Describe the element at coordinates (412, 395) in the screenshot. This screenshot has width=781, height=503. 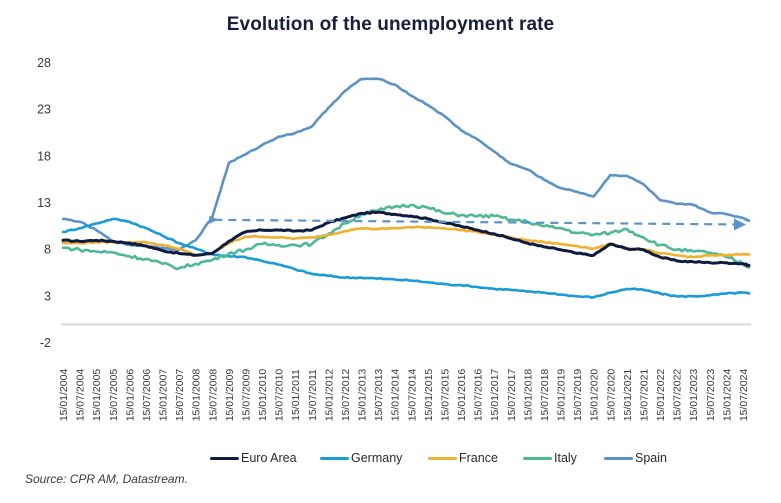
I see `x-tick-label: 15/07/2014` at that location.